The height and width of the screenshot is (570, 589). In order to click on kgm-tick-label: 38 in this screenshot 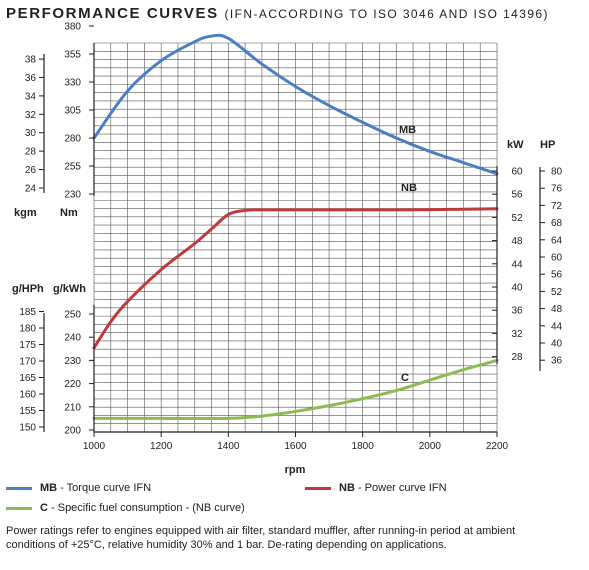, I will do `click(31, 60)`.